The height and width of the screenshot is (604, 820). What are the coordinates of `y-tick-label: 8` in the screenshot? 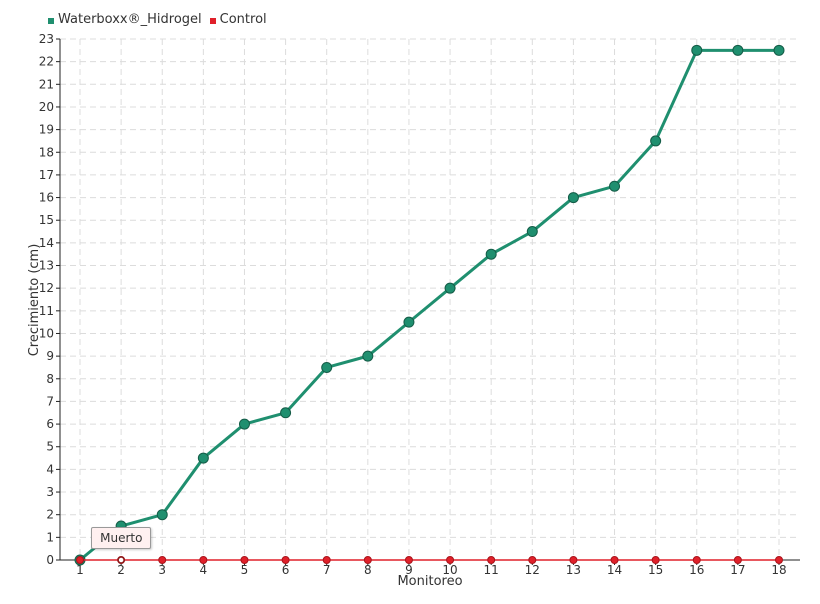 It's located at (50, 379).